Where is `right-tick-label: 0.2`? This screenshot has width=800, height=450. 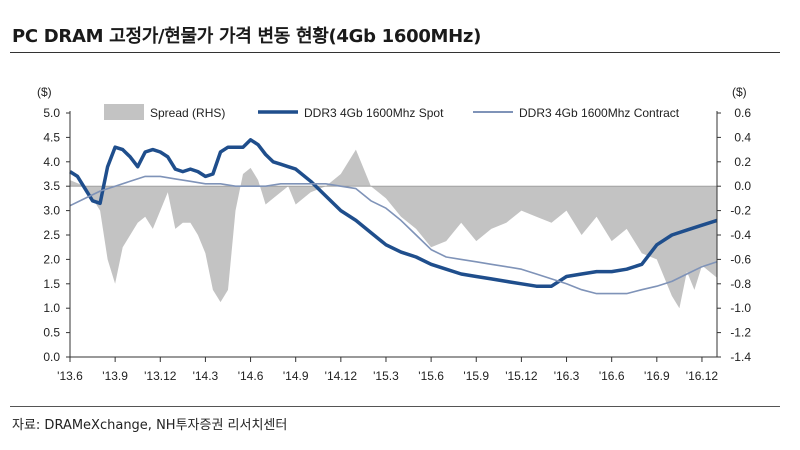 right-tick-label: 0.2 is located at coordinates (742, 162).